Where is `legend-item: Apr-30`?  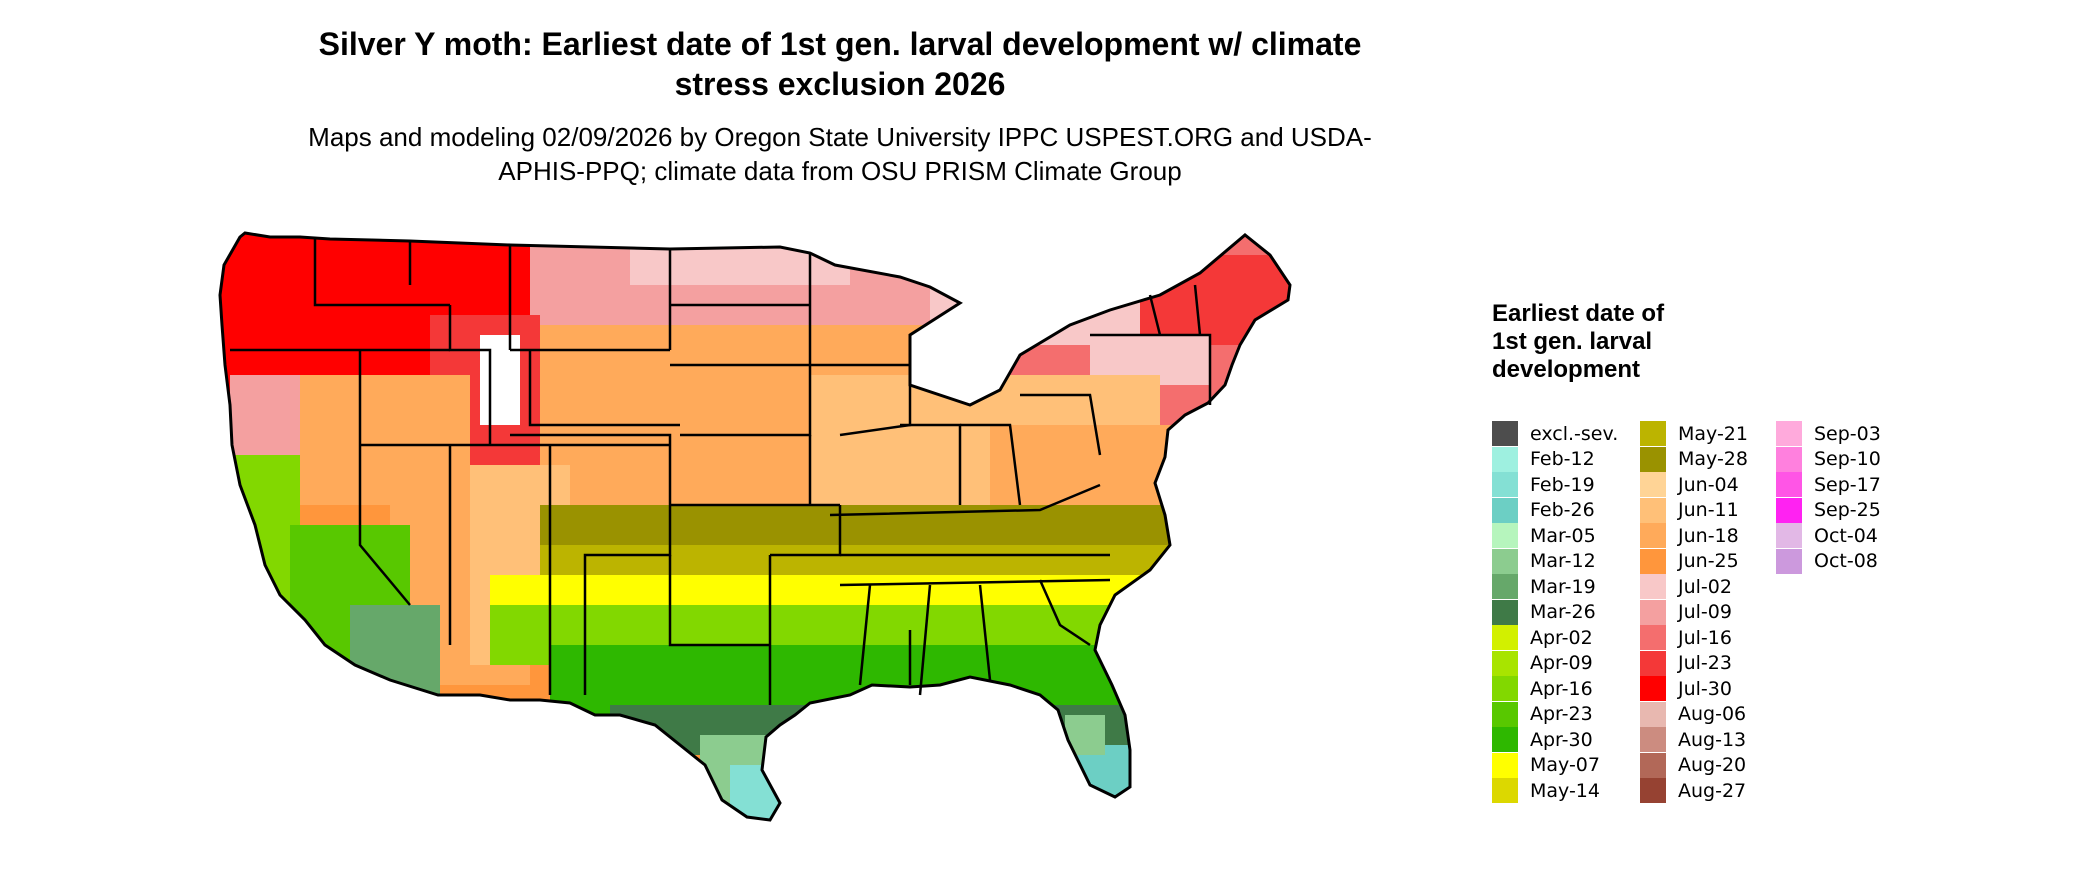
legend-item: Apr-30 is located at coordinates (1555, 740).